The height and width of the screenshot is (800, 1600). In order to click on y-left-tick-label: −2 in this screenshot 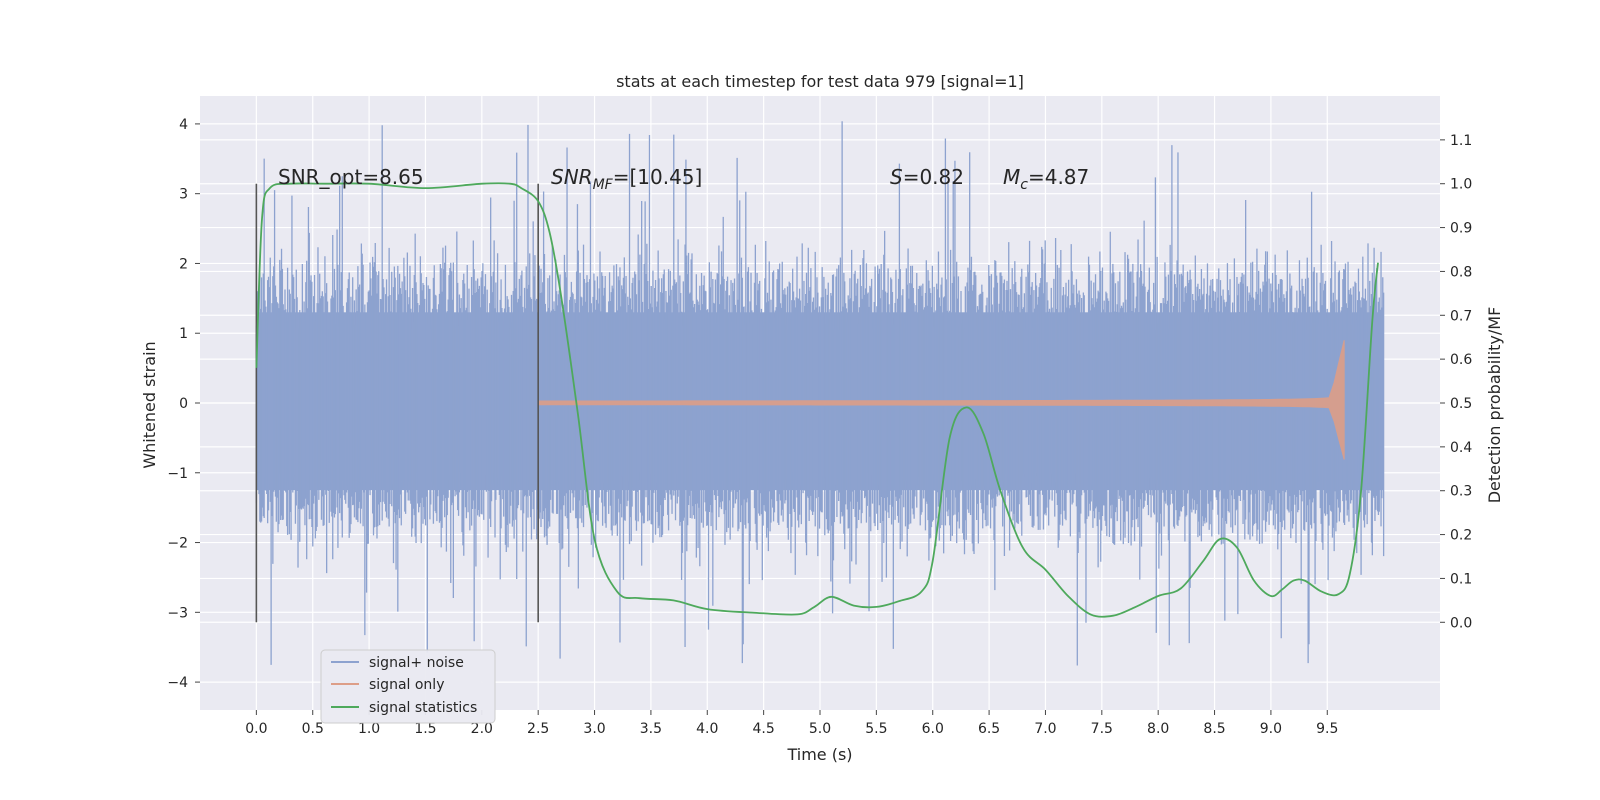, I will do `click(177, 544)`.